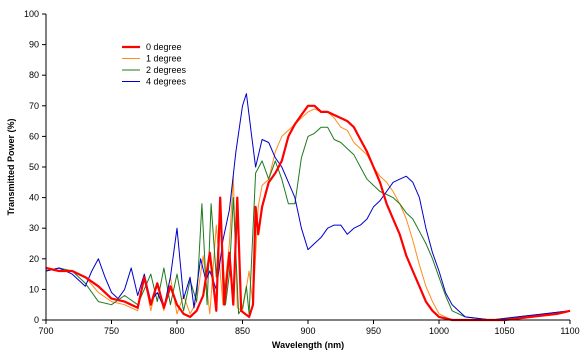  Describe the element at coordinates (164, 59) in the screenshot. I see `legend-label: 1 degree` at that location.